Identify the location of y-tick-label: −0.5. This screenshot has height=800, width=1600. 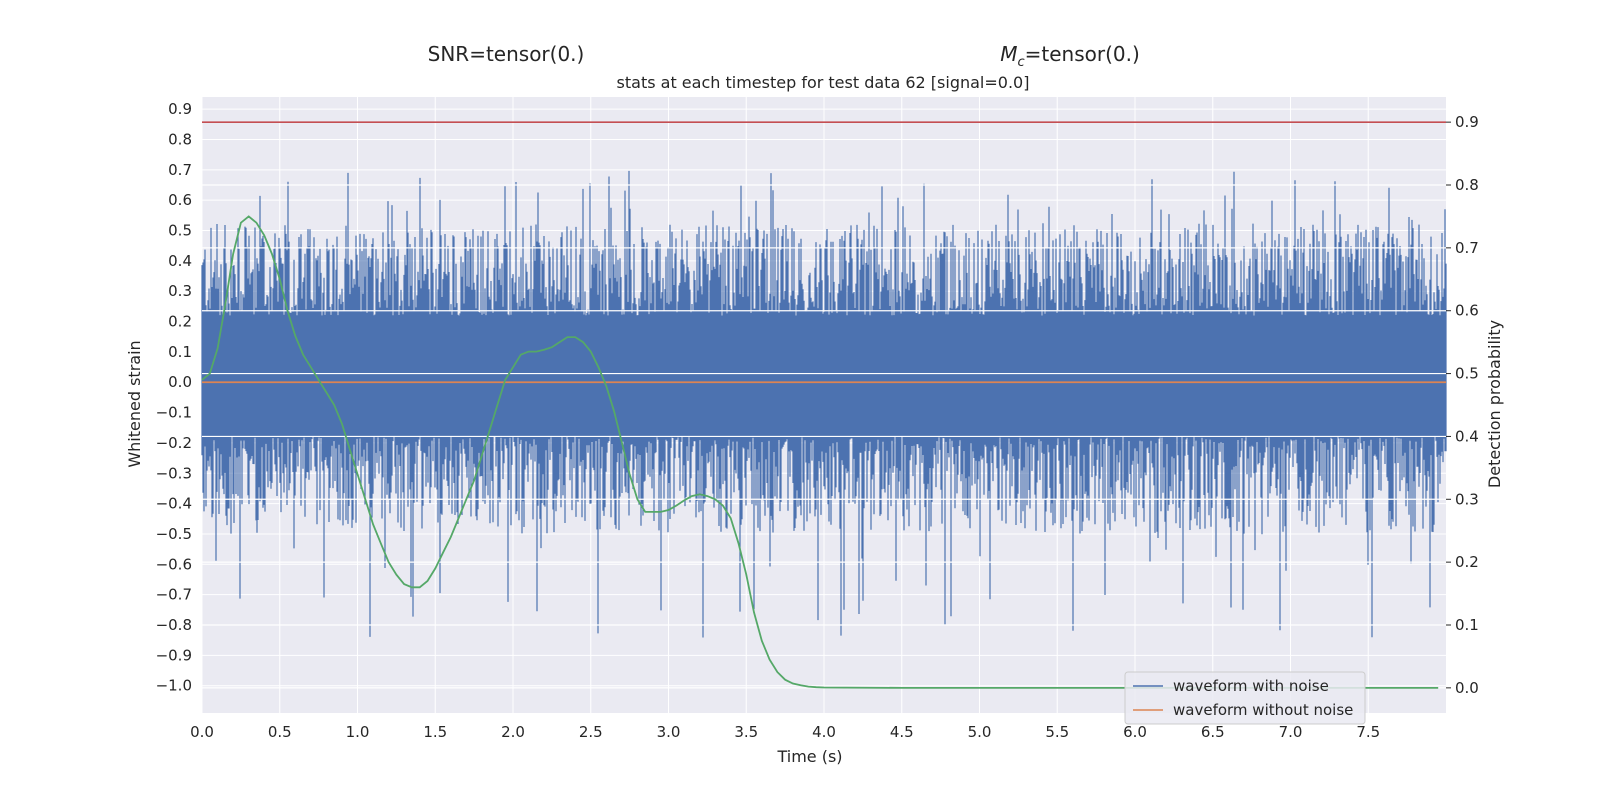
(174, 534).